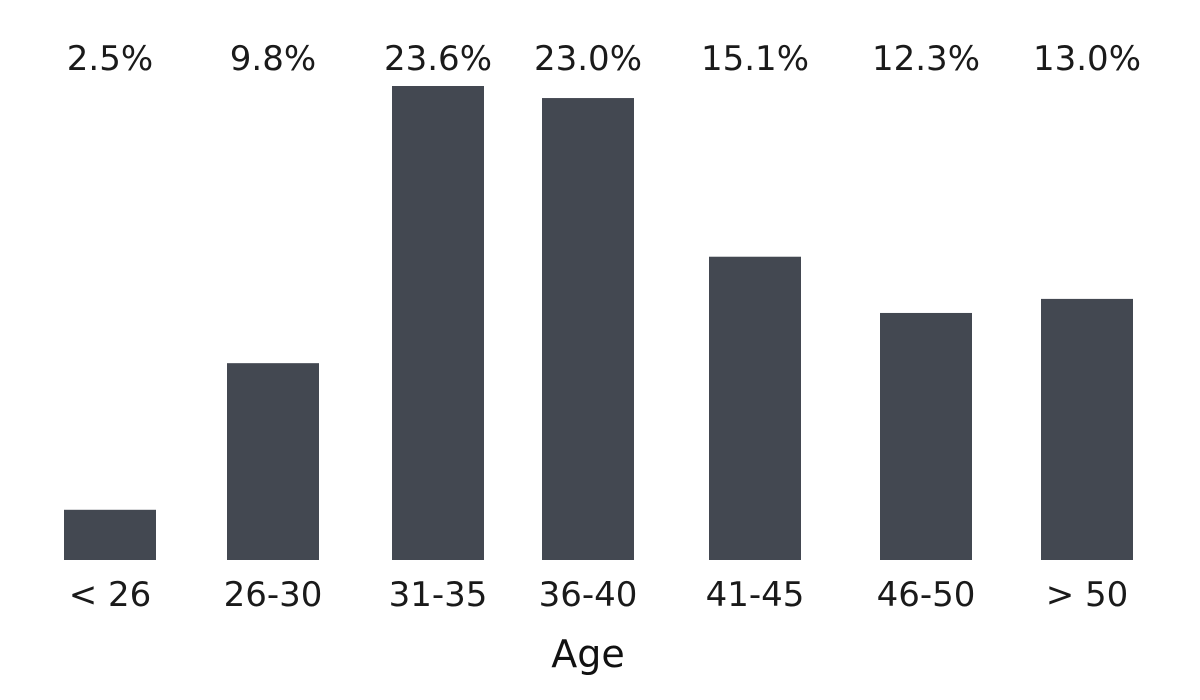  Describe the element at coordinates (110, 59) in the screenshot. I see `value-label-0: 2.5%` at that location.